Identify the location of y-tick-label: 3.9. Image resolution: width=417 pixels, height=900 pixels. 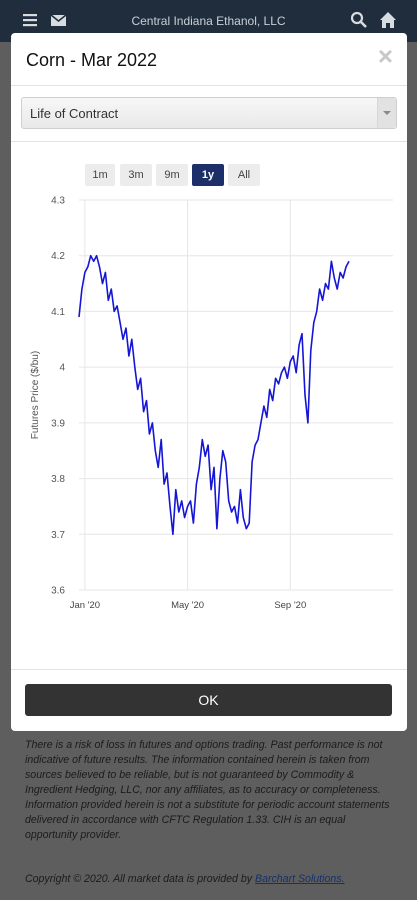
(58, 423).